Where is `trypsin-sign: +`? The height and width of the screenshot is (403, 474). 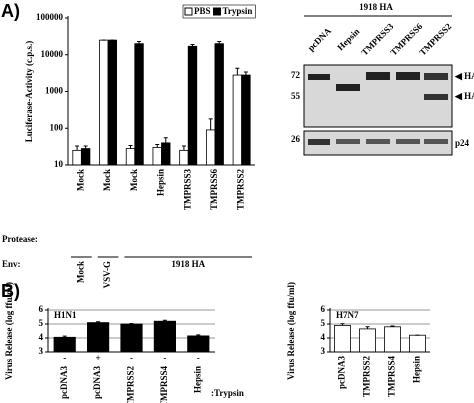 trypsin-sign: + is located at coordinates (98, 358).